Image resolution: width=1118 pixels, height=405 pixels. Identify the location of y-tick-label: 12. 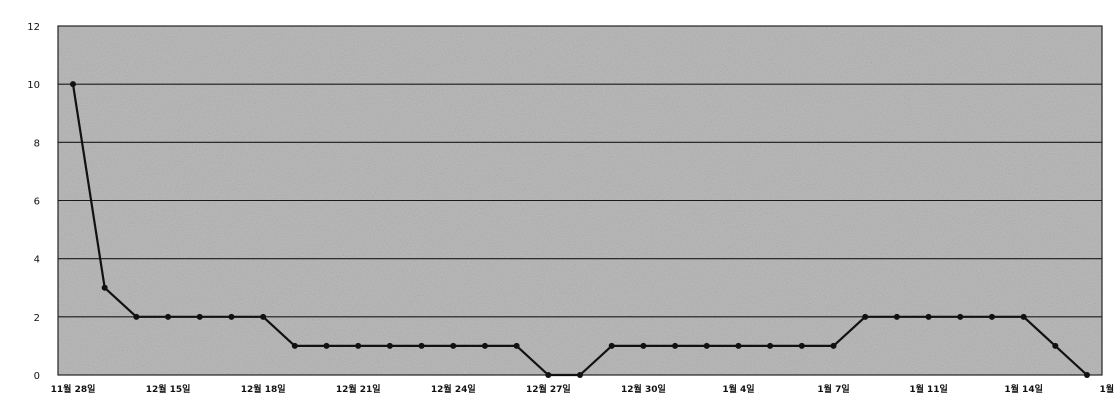
(33, 27).